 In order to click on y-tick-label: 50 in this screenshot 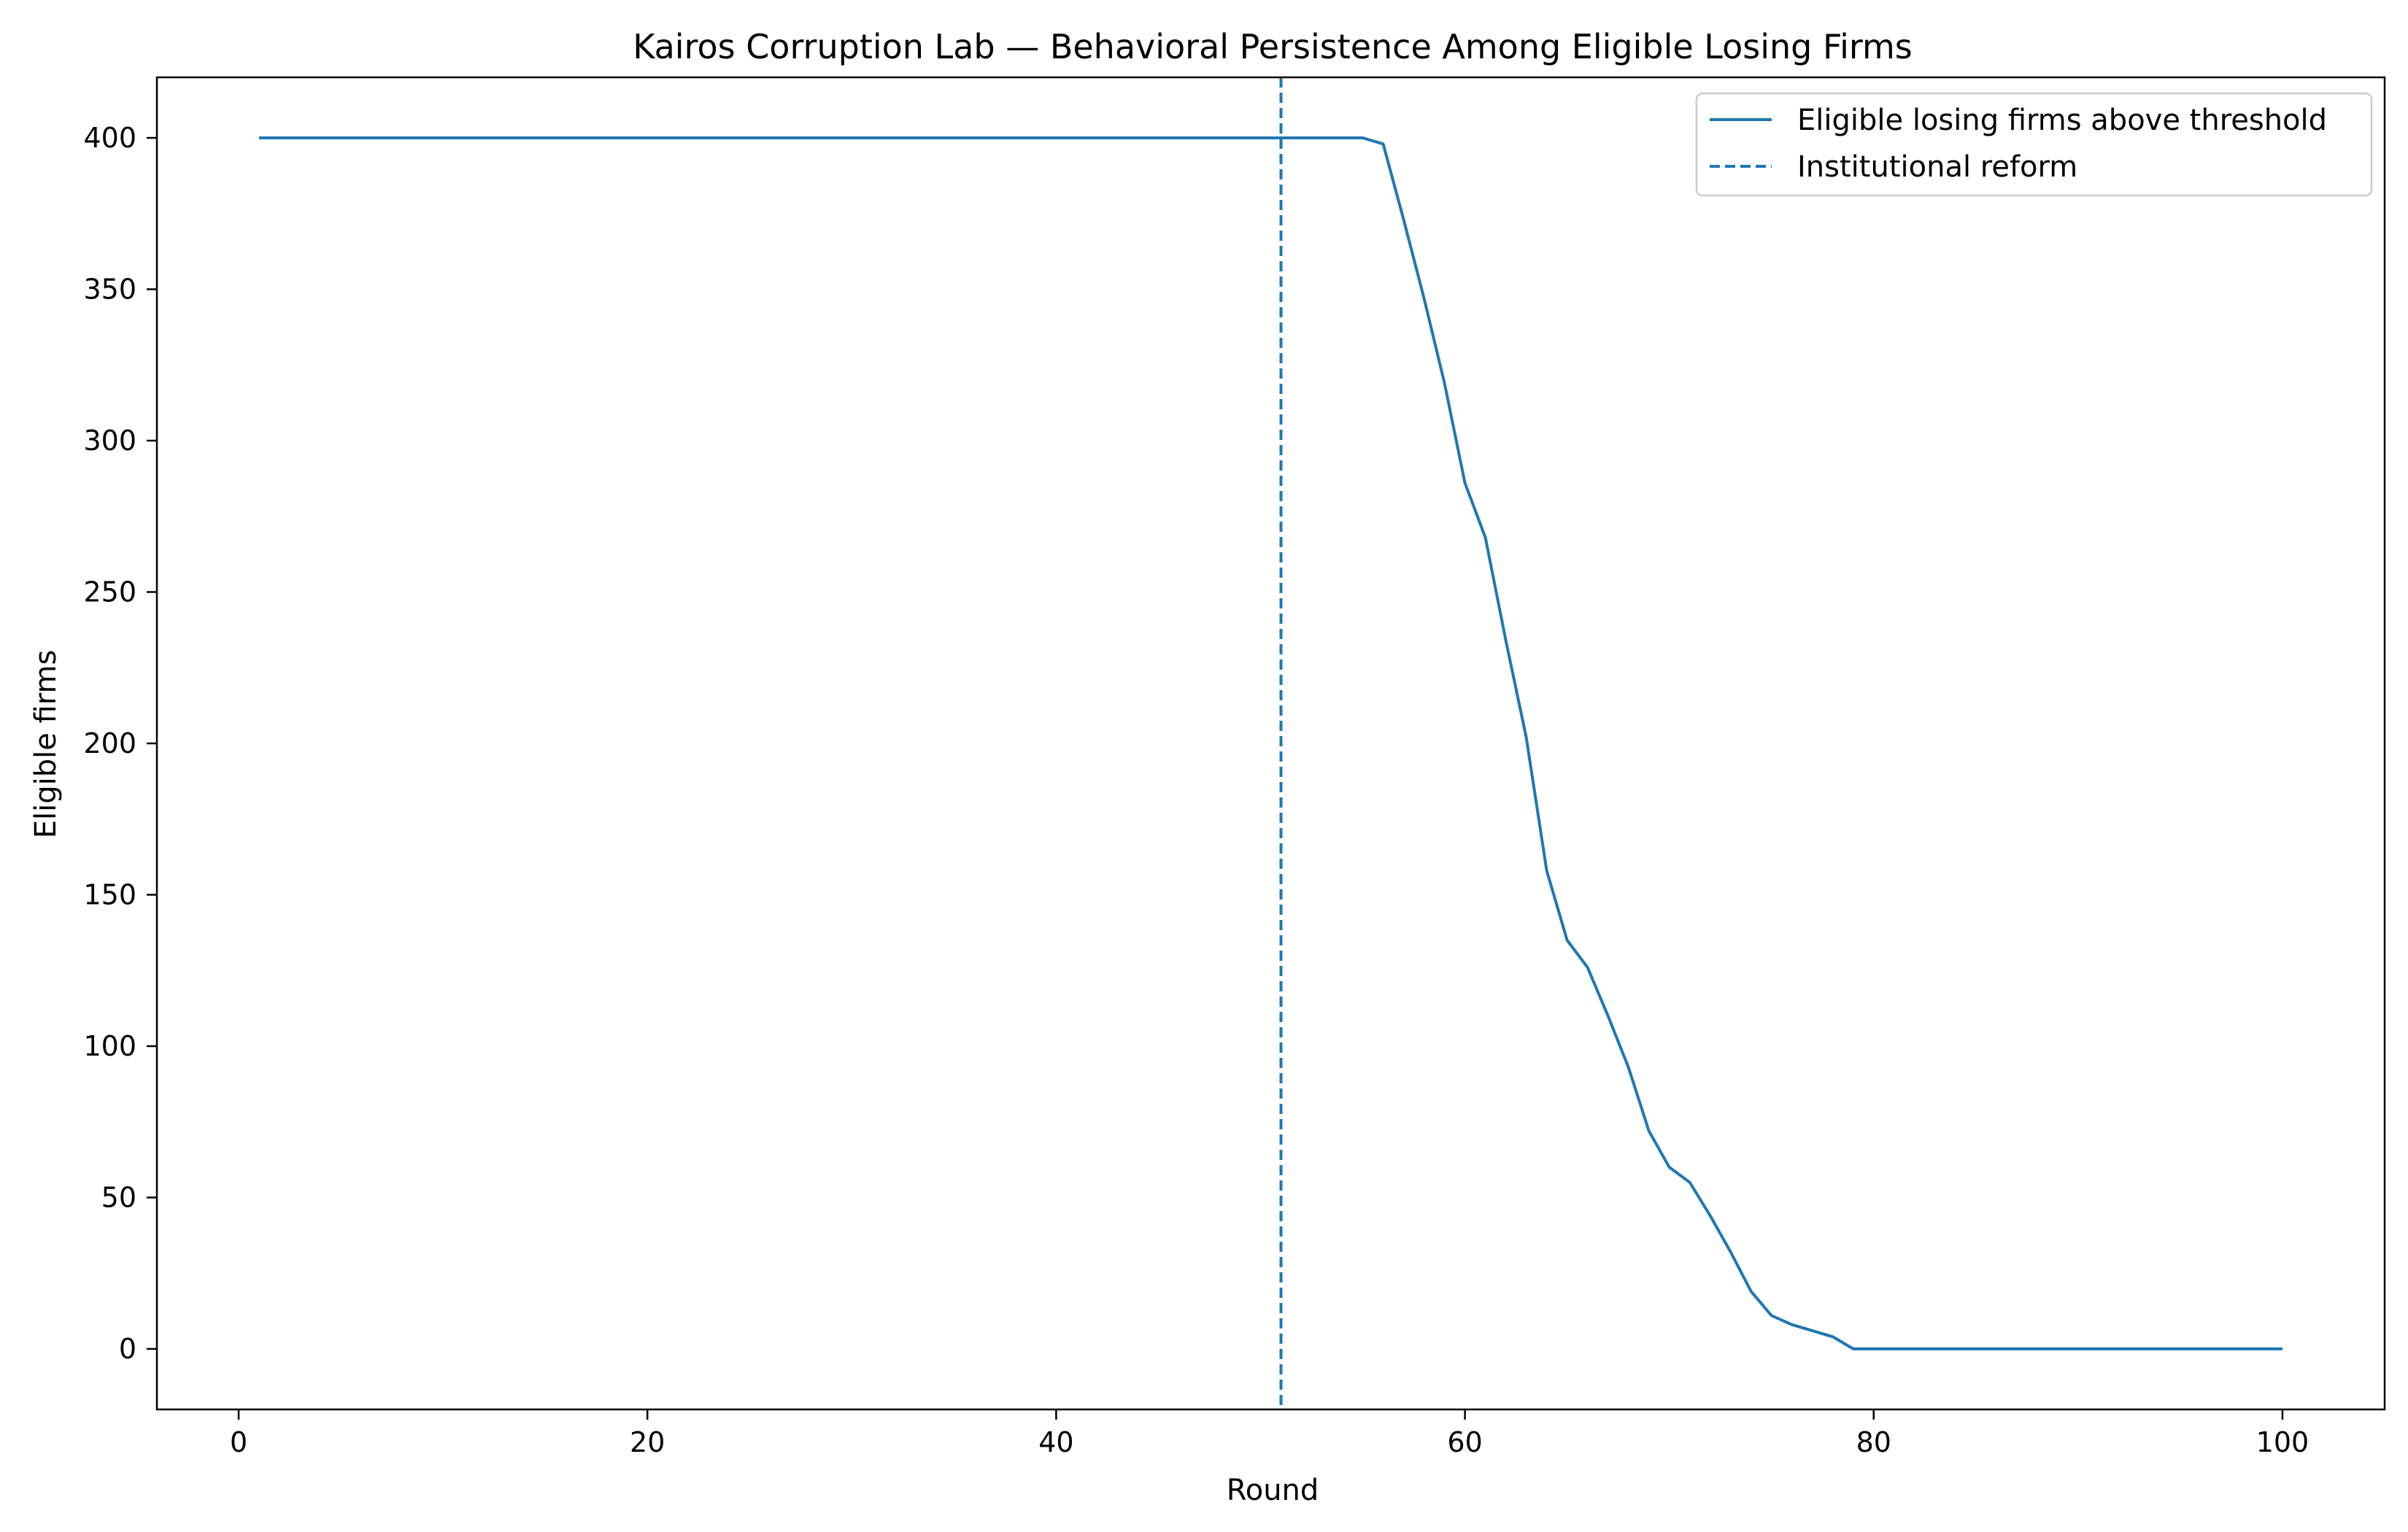, I will do `click(118, 1198)`.